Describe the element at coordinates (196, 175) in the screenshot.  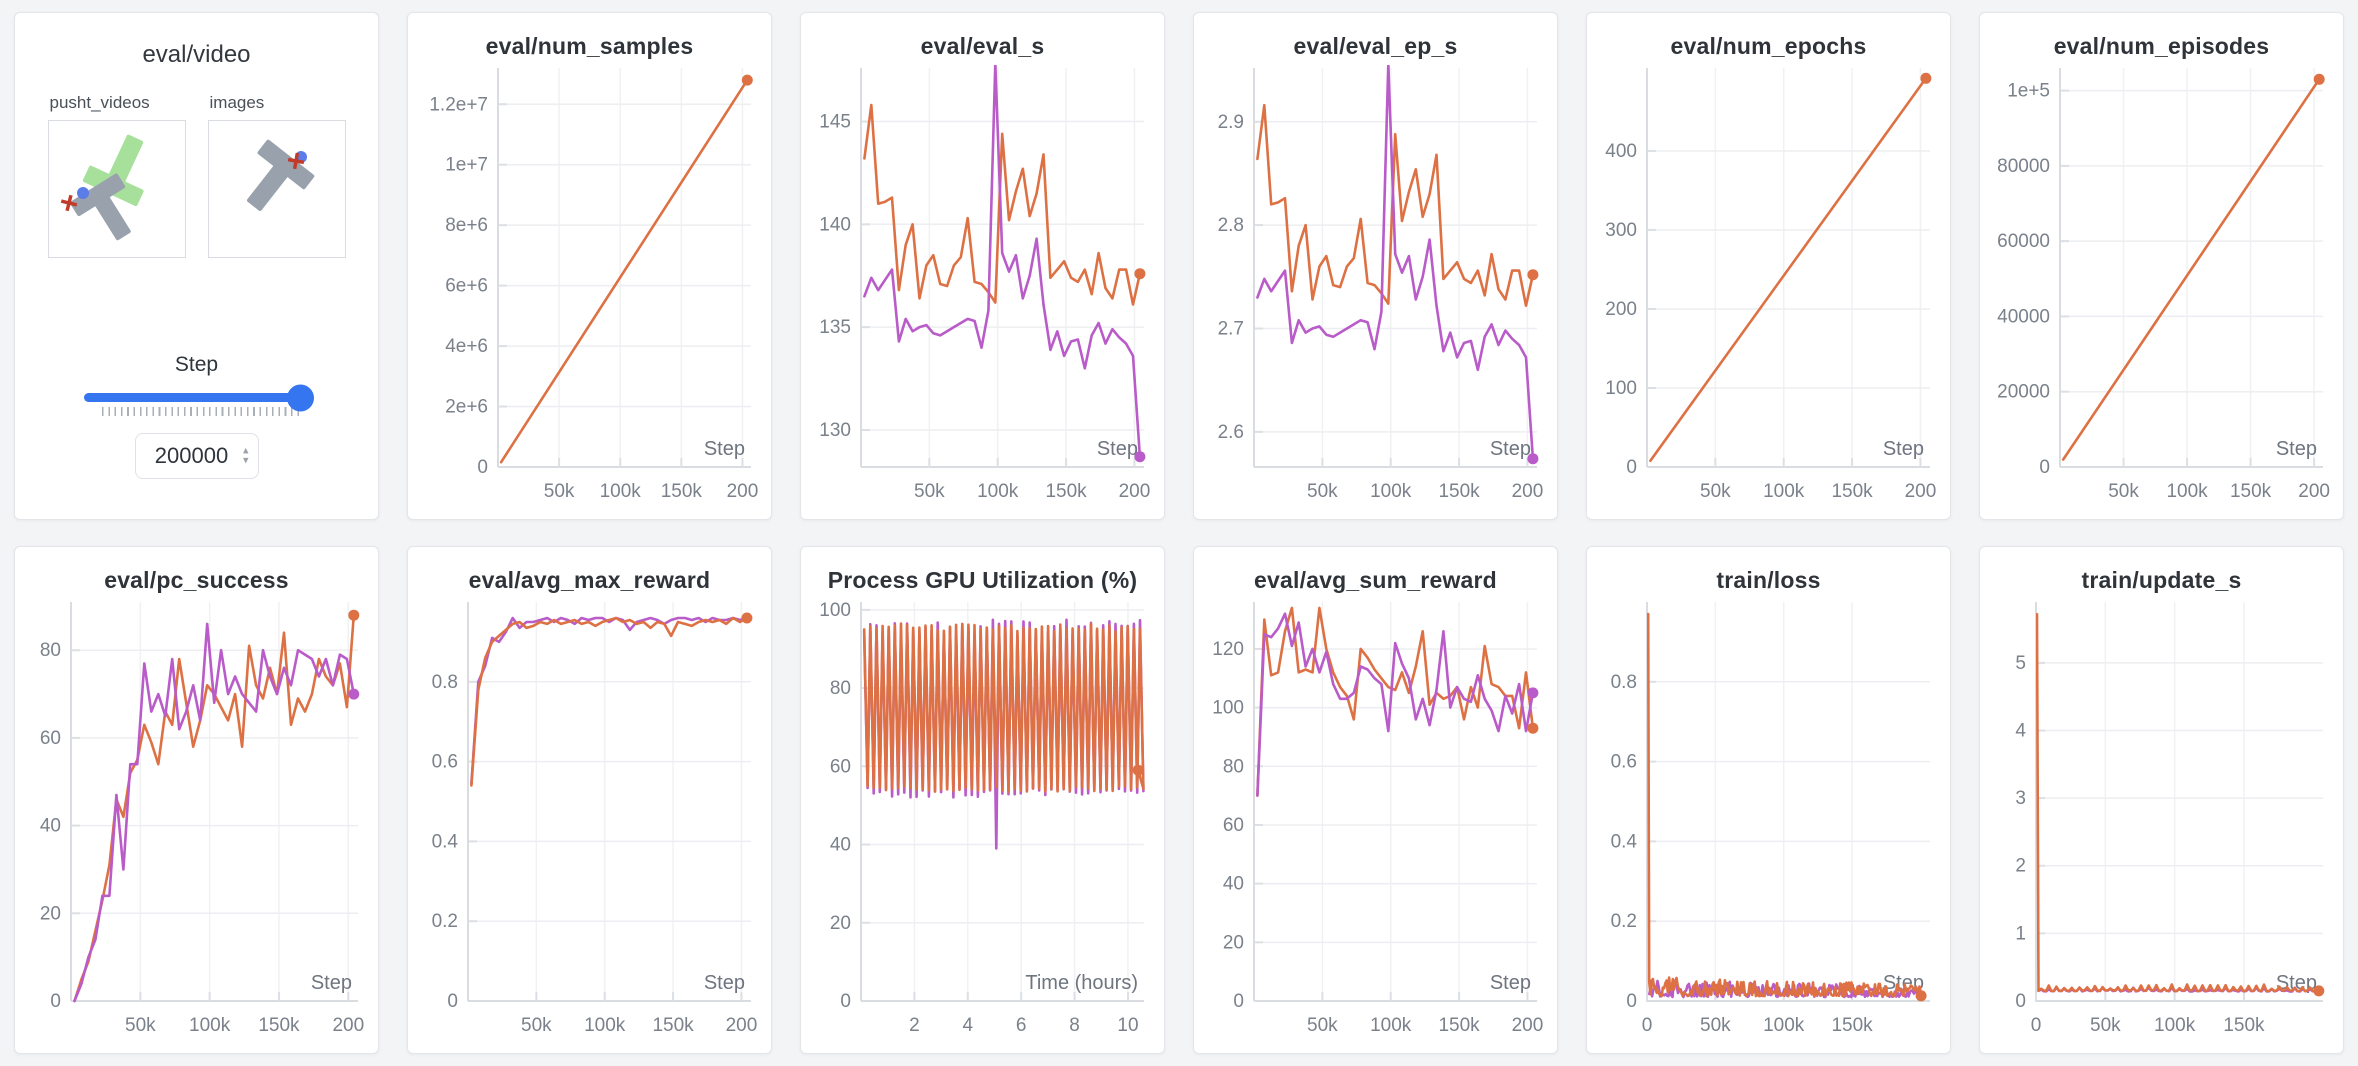
I see `media-row: pusht_videos` at that location.